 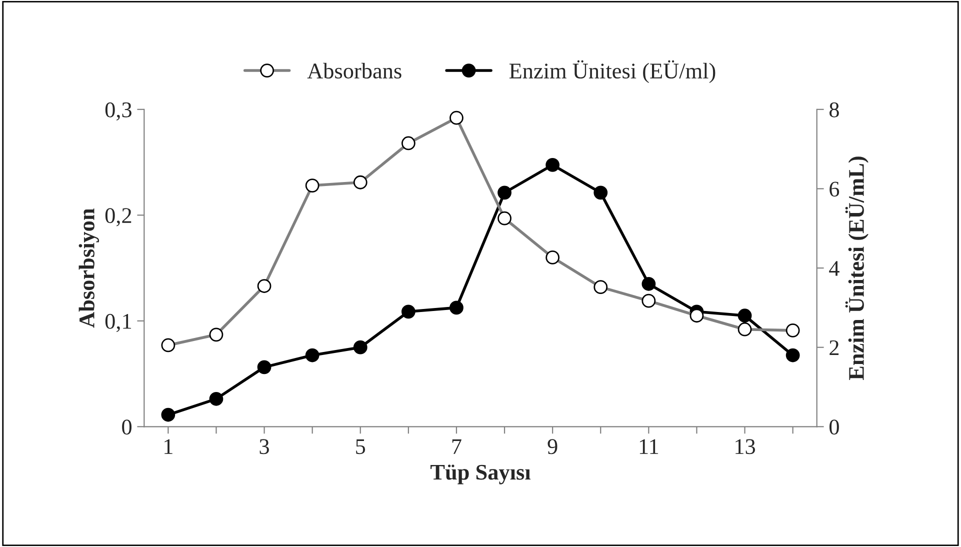 What do you see at coordinates (649, 446) in the screenshot?
I see `x-tick-label: 11` at bounding box center [649, 446].